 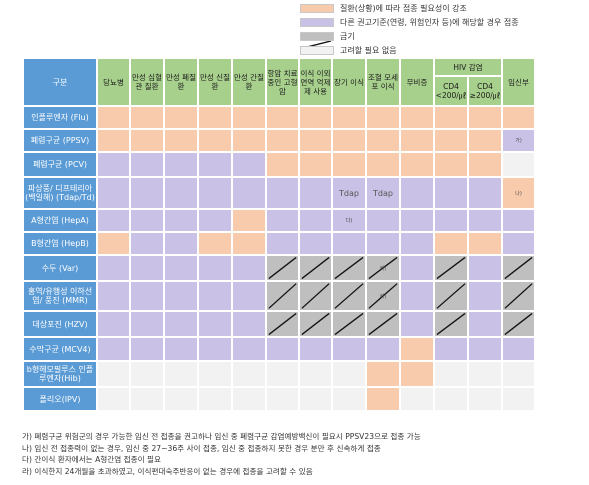 I want to click on row-label: 폐렴구균 (PPSV), so click(x=60, y=140).